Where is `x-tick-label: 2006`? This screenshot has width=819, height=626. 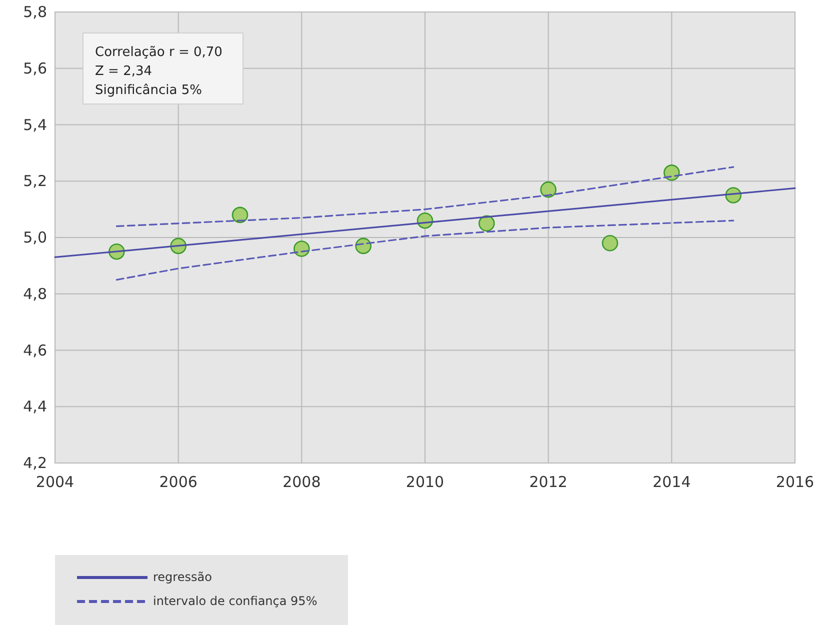
x-tick-label: 2006 is located at coordinates (178, 482).